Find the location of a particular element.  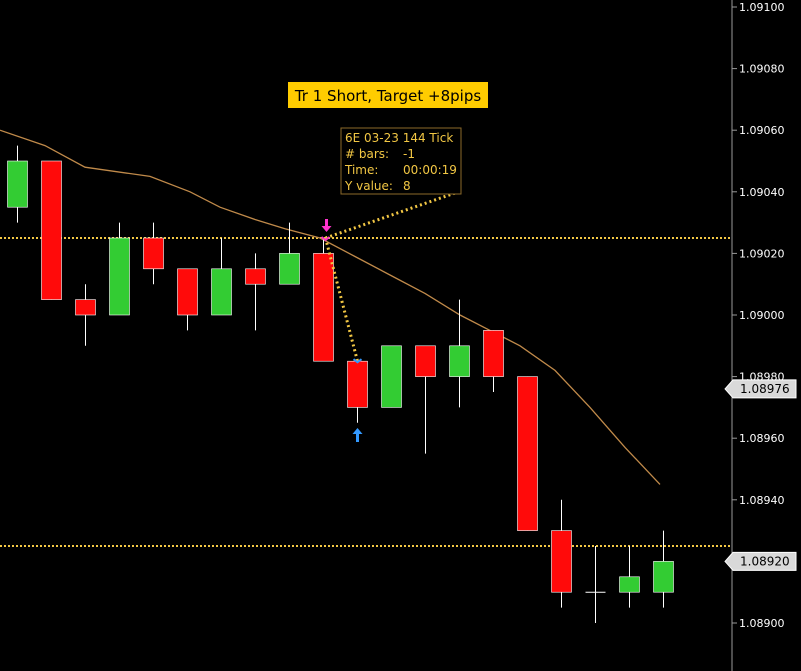

y-tick-label: 1.08960 is located at coordinates (762, 438).